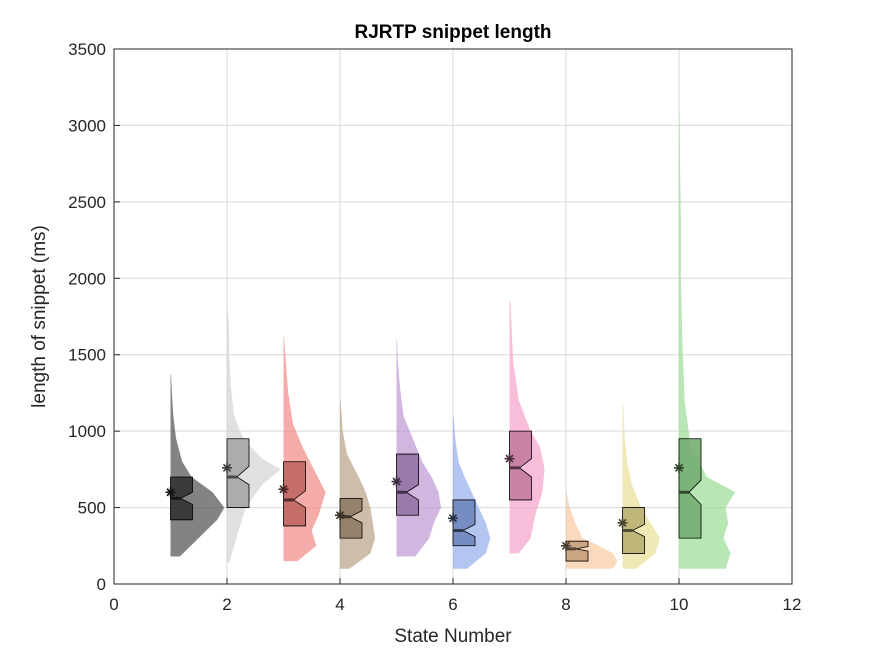 The width and height of the screenshot is (875, 656). Describe the element at coordinates (101, 584) in the screenshot. I see `y-tick-label: 0` at that location.